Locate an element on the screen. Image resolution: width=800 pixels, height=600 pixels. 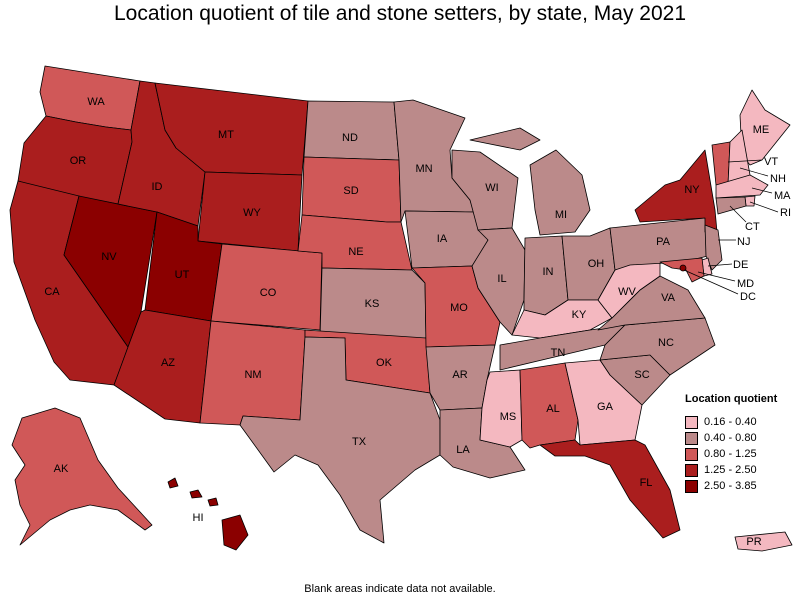
state-label-ME: ME is located at coordinates (761, 130).